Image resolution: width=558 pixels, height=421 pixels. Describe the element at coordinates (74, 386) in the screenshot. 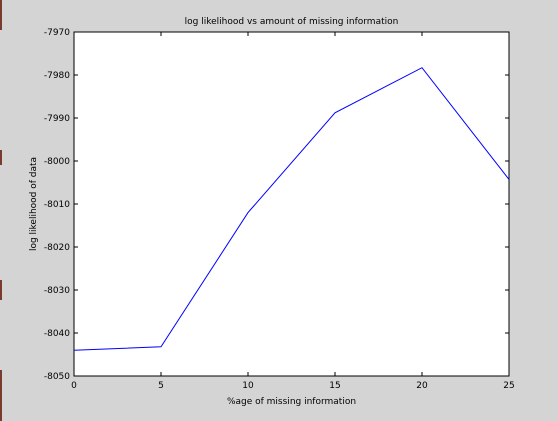

I see `x-tick-label: 0` at that location.